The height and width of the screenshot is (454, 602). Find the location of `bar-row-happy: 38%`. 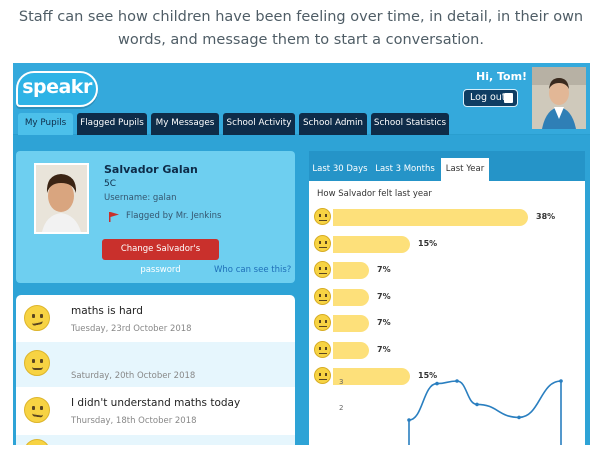

bar-row-happy: 38% is located at coordinates (447, 218).